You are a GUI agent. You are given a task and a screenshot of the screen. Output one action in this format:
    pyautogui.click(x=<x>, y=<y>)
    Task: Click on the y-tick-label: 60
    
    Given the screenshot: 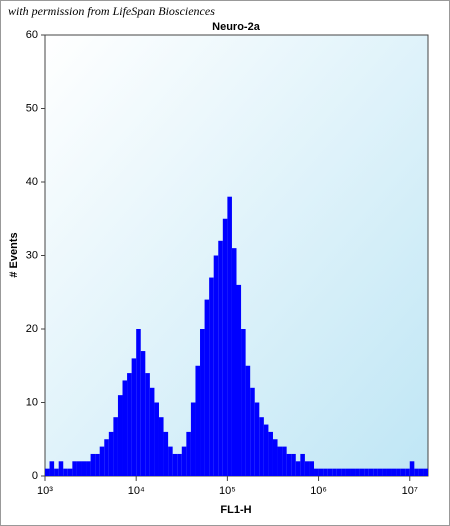 What is the action you would take?
    pyautogui.click(x=32, y=35)
    